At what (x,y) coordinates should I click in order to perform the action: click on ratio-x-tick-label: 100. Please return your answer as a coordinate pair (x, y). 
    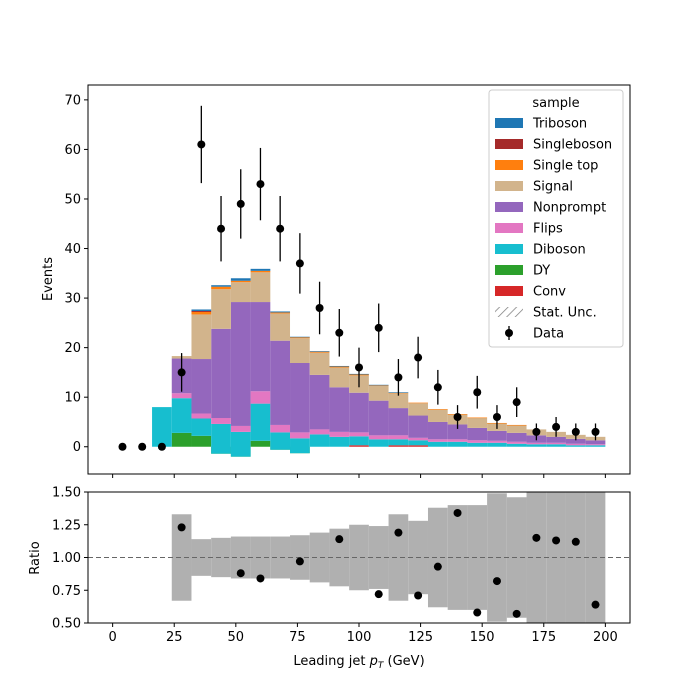
    Looking at the image, I should click on (359, 637).